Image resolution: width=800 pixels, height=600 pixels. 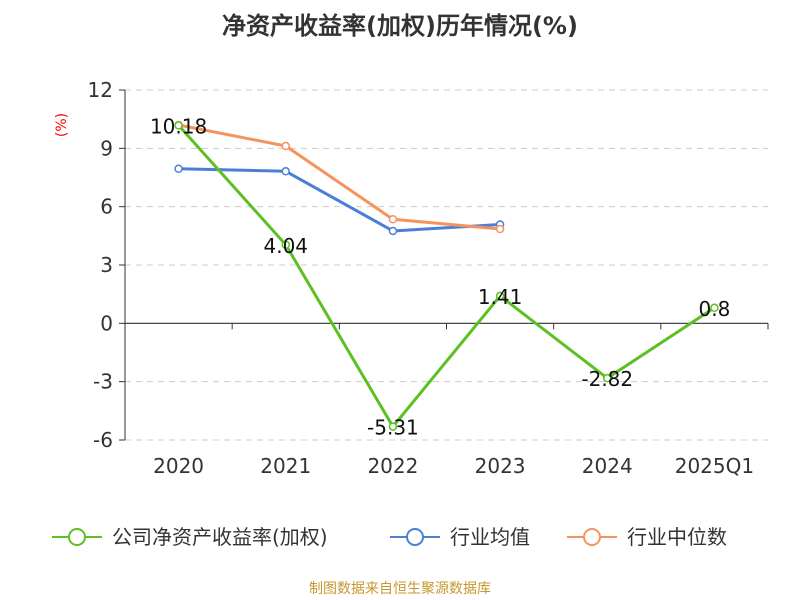 I want to click on x-tick-label: 2022, so click(x=392, y=466).